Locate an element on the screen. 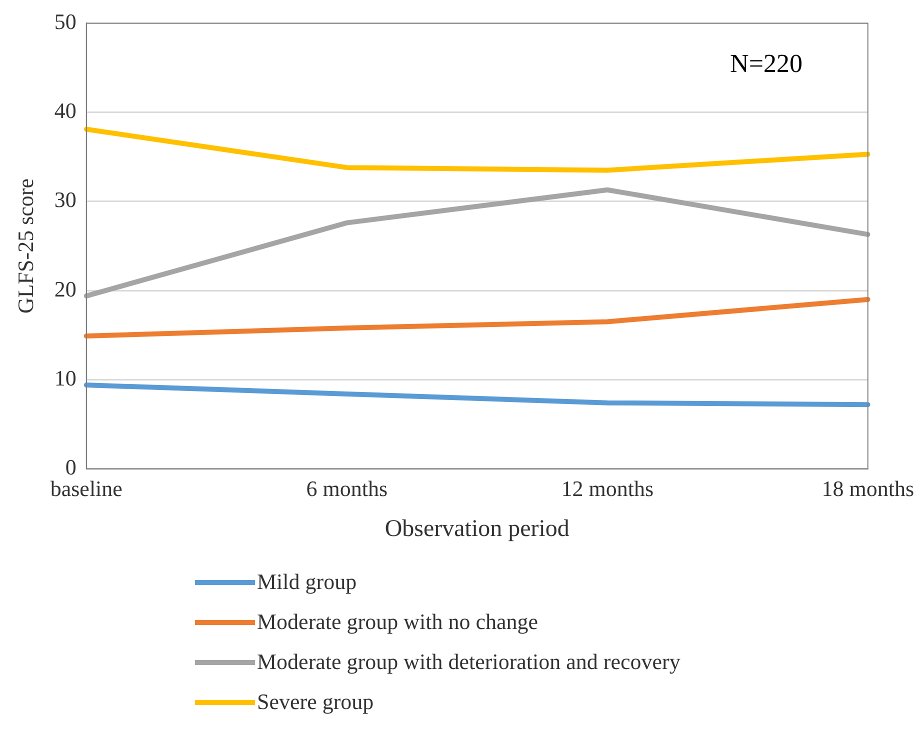  y-tick-label: 40 is located at coordinates (65, 111).